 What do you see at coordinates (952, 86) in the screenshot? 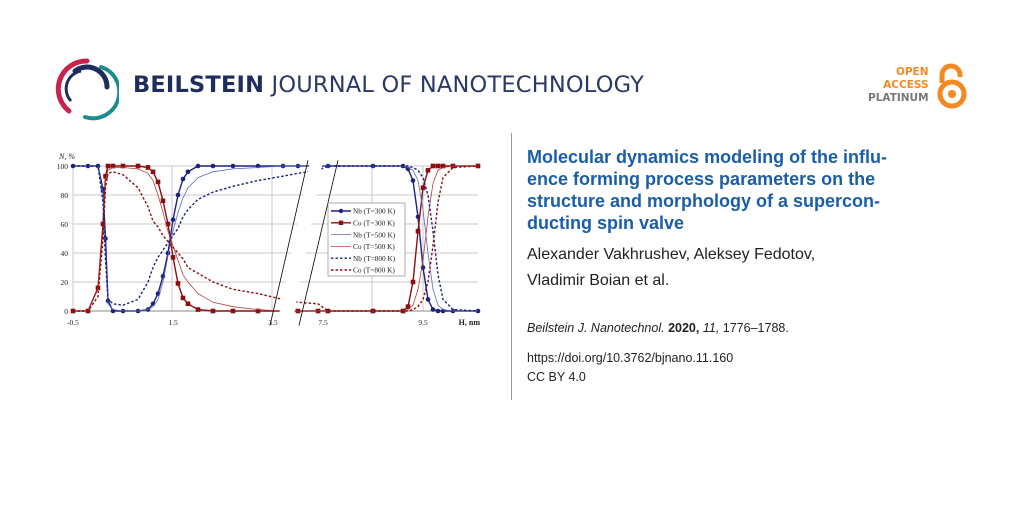
I see `open-lock-icon` at bounding box center [952, 86].